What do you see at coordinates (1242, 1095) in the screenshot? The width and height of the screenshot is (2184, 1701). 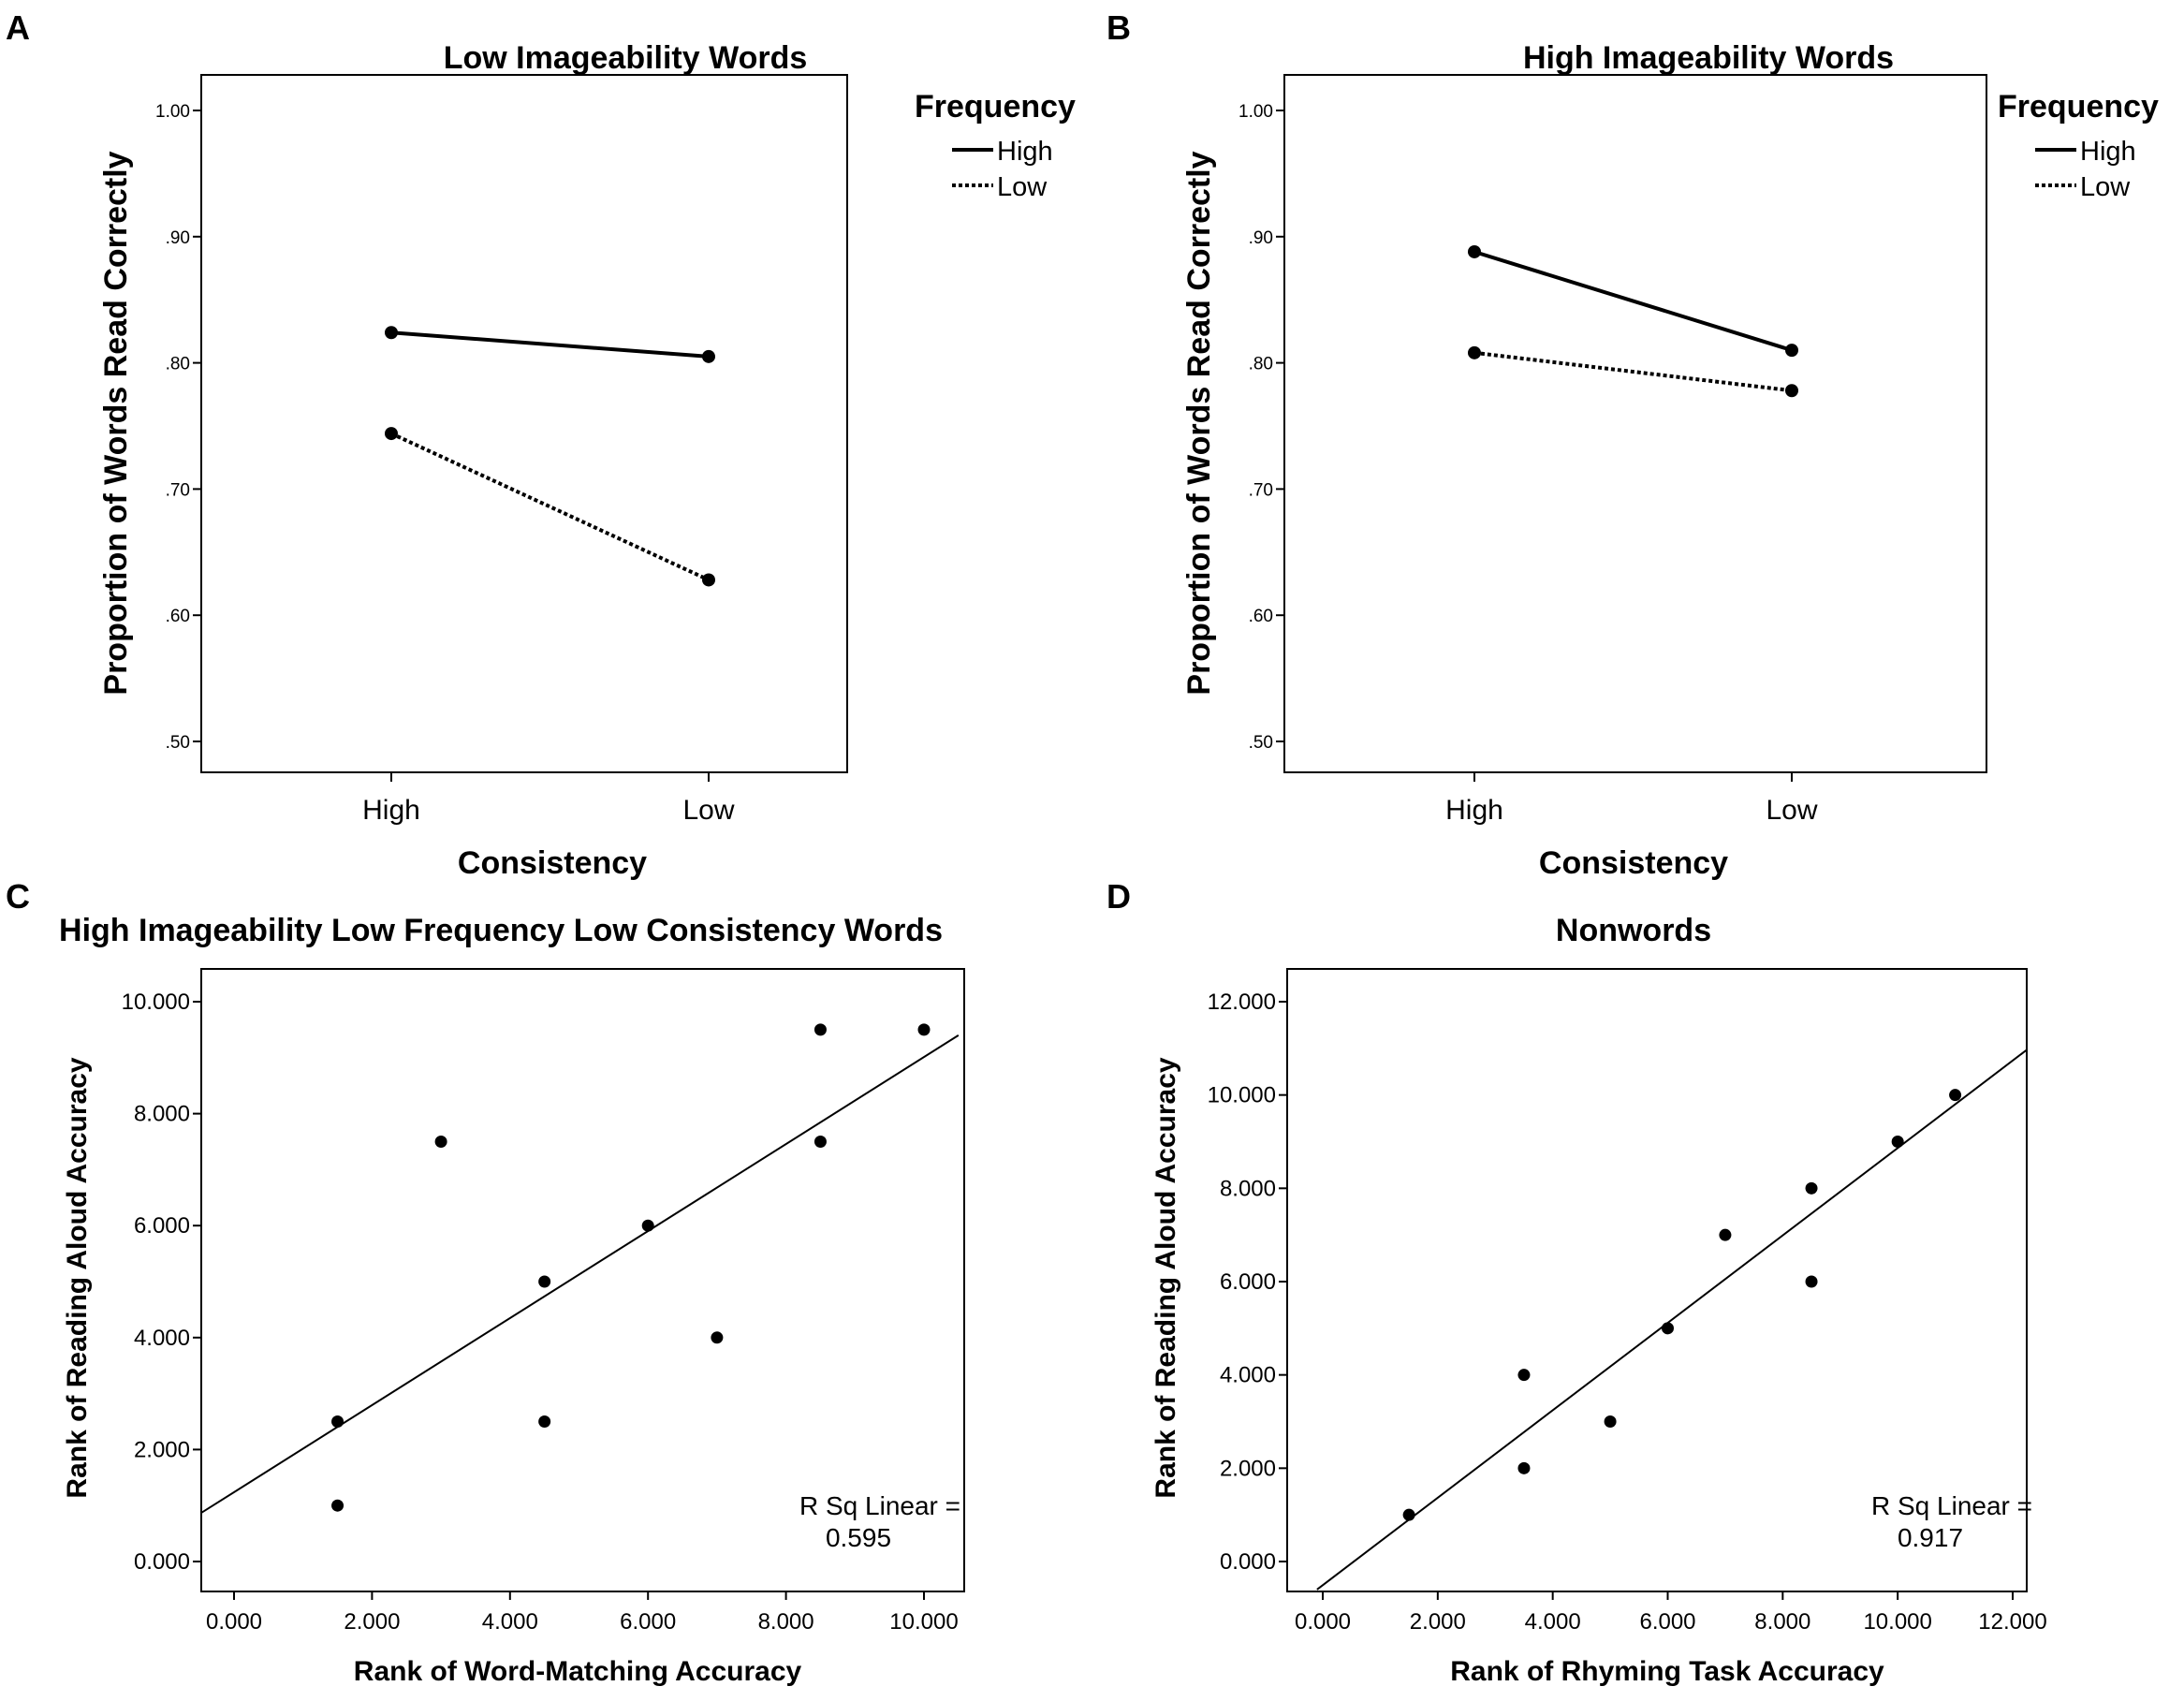 I see `y-tick-label-d: 10.000` at bounding box center [1242, 1095].